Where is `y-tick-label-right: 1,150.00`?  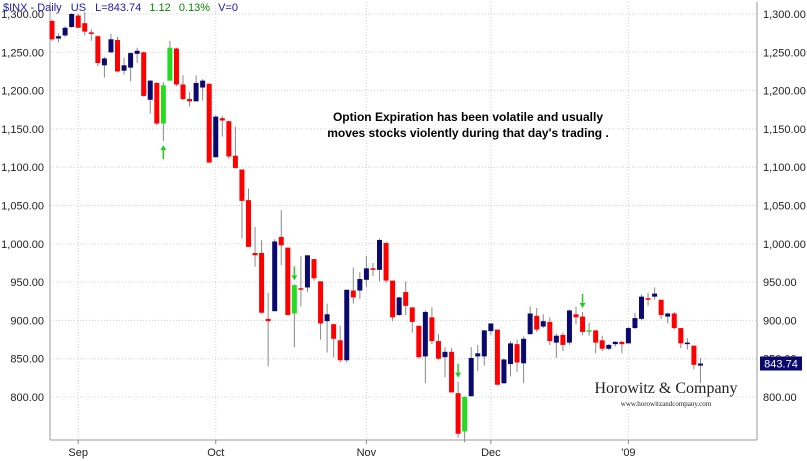 y-tick-label-right: 1,150.00 is located at coordinates (784, 130).